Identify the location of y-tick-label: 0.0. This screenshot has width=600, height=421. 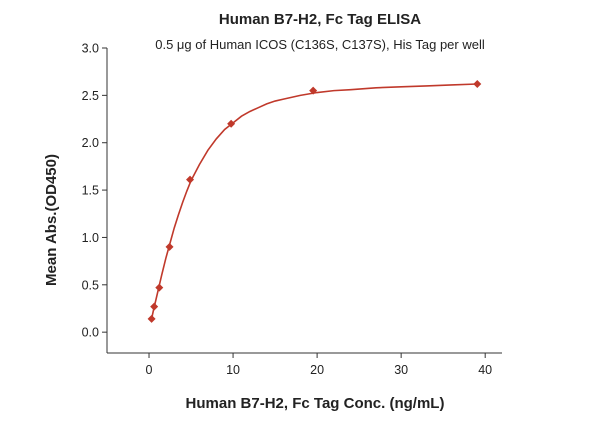
(90, 333).